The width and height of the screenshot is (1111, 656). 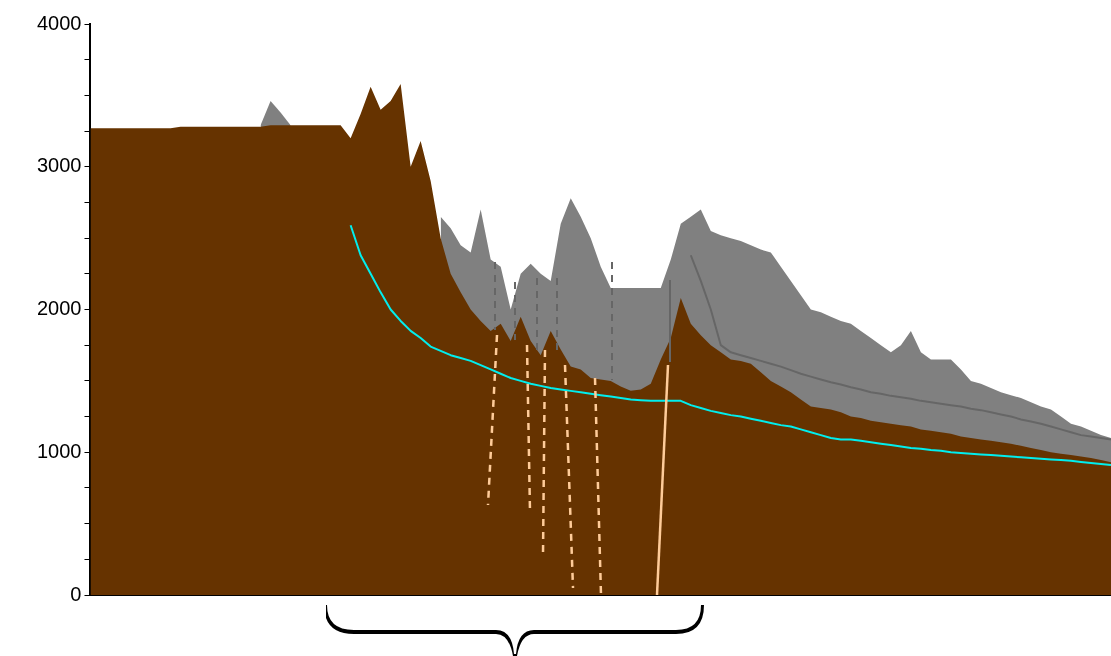 What do you see at coordinates (76, 593) in the screenshot?
I see `y-tick-label: 0` at bounding box center [76, 593].